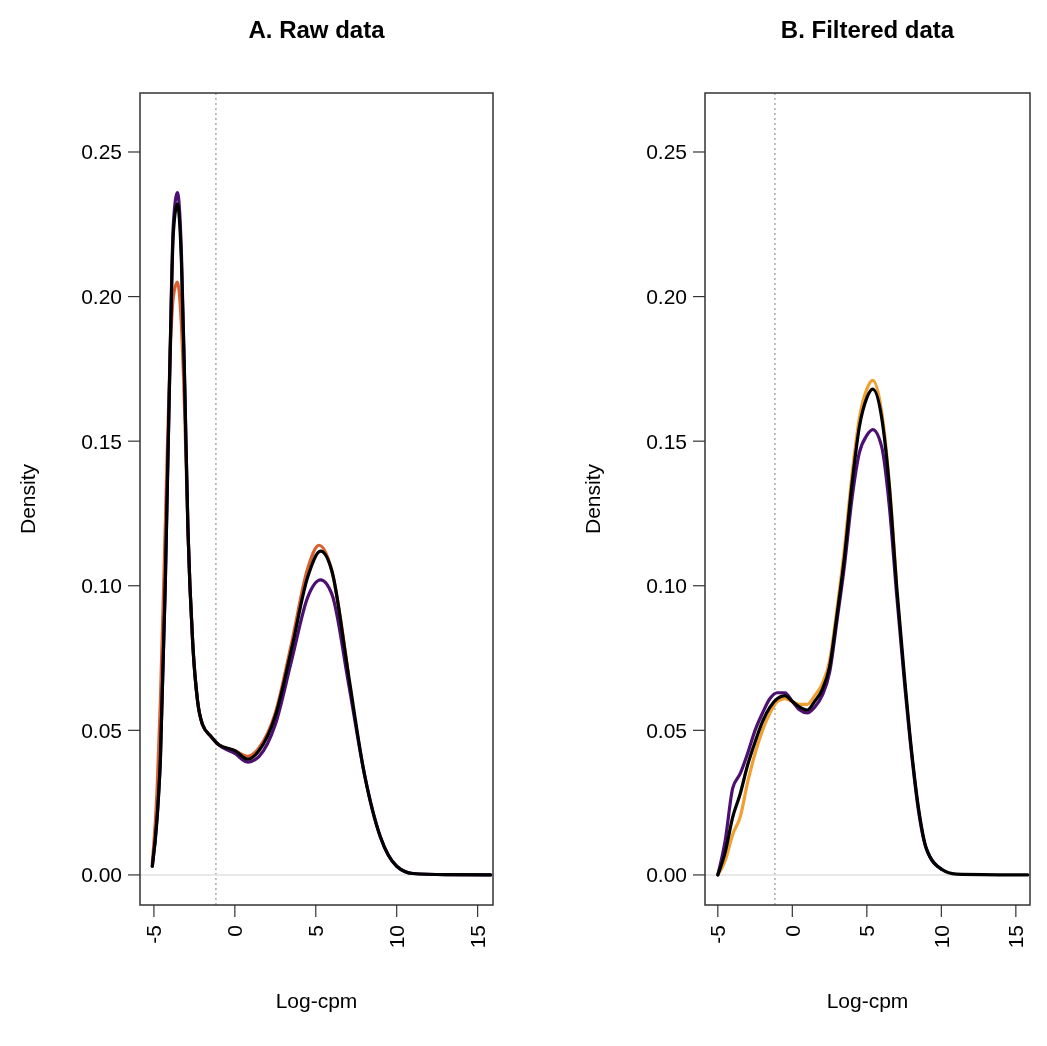 This screenshot has width=1047, height=1046. What do you see at coordinates (317, 29) in the screenshot?
I see `chart-title: A. Raw data` at bounding box center [317, 29].